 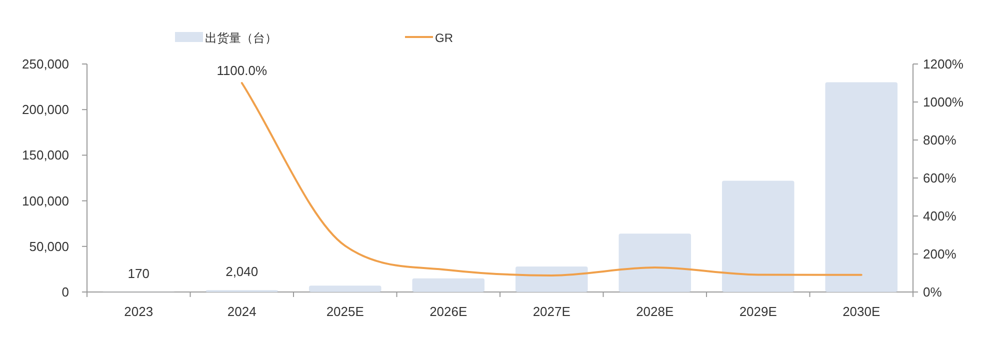 I want to click on data-label: 170, so click(x=139, y=273).